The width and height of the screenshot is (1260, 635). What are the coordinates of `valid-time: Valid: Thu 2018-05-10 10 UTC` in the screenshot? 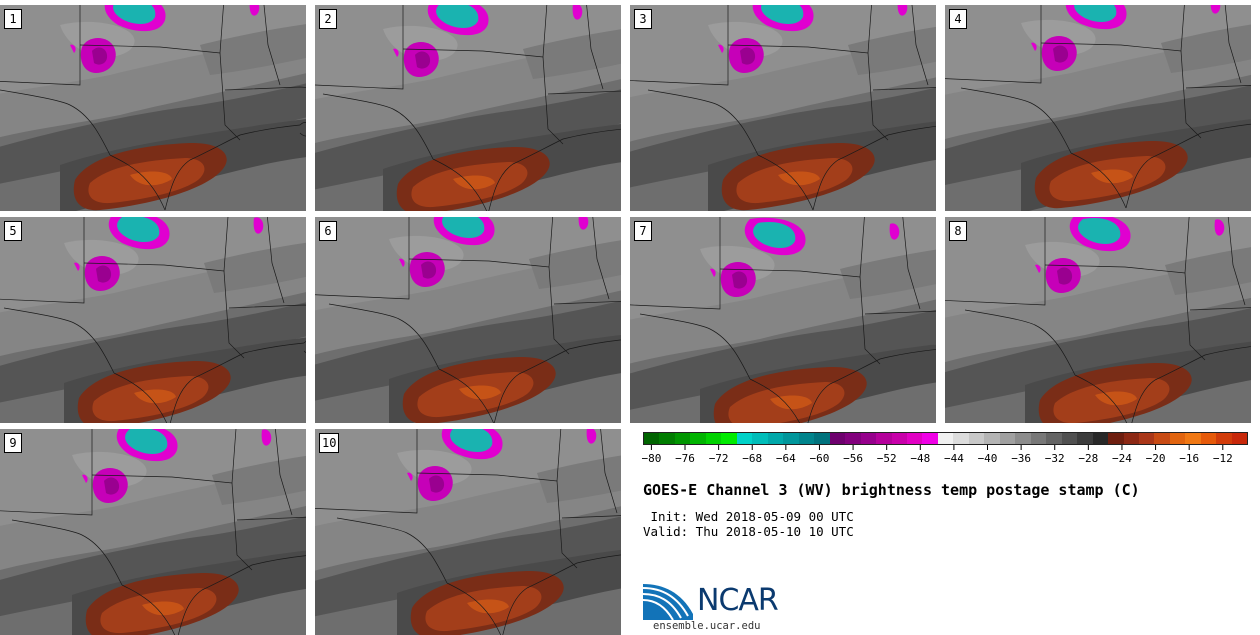 It's located at (748, 531).